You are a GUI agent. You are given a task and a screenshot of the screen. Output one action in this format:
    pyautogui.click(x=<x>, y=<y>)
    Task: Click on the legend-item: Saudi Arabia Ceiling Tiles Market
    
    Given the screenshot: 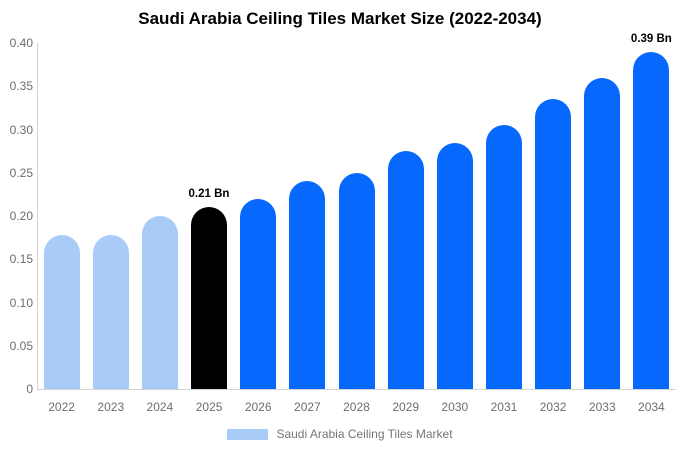 What is the action you would take?
    pyautogui.click(x=340, y=434)
    